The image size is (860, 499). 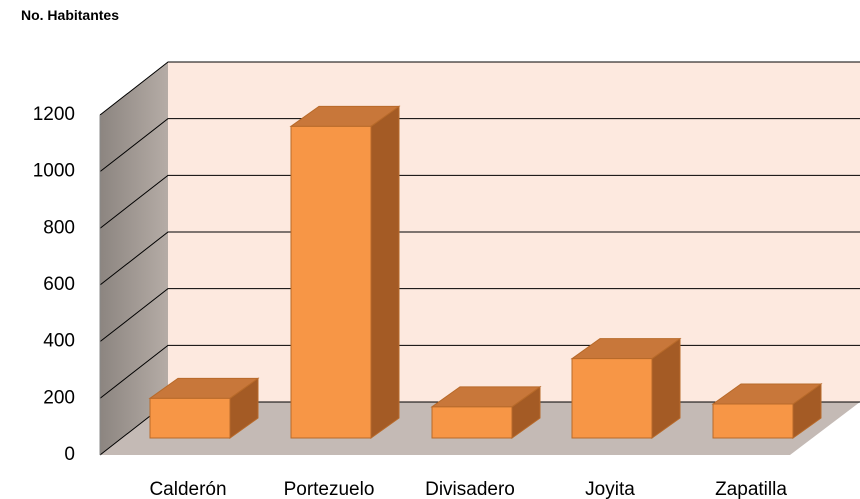 I want to click on x-tick-label: Zapatilla, so click(x=751, y=489).